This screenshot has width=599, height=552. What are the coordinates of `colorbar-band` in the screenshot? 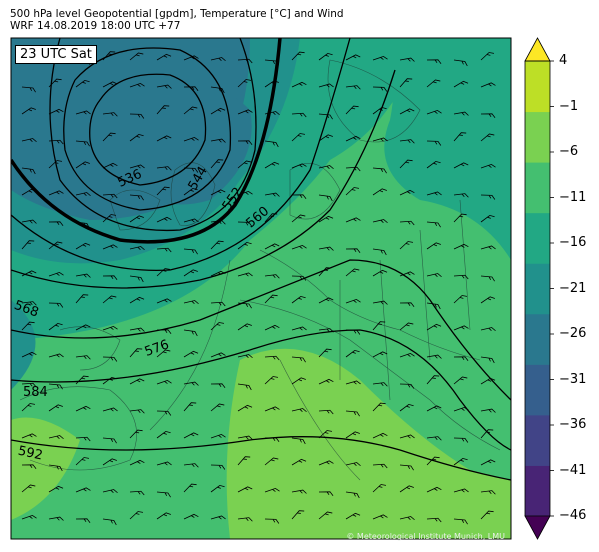 It's located at (537, 339).